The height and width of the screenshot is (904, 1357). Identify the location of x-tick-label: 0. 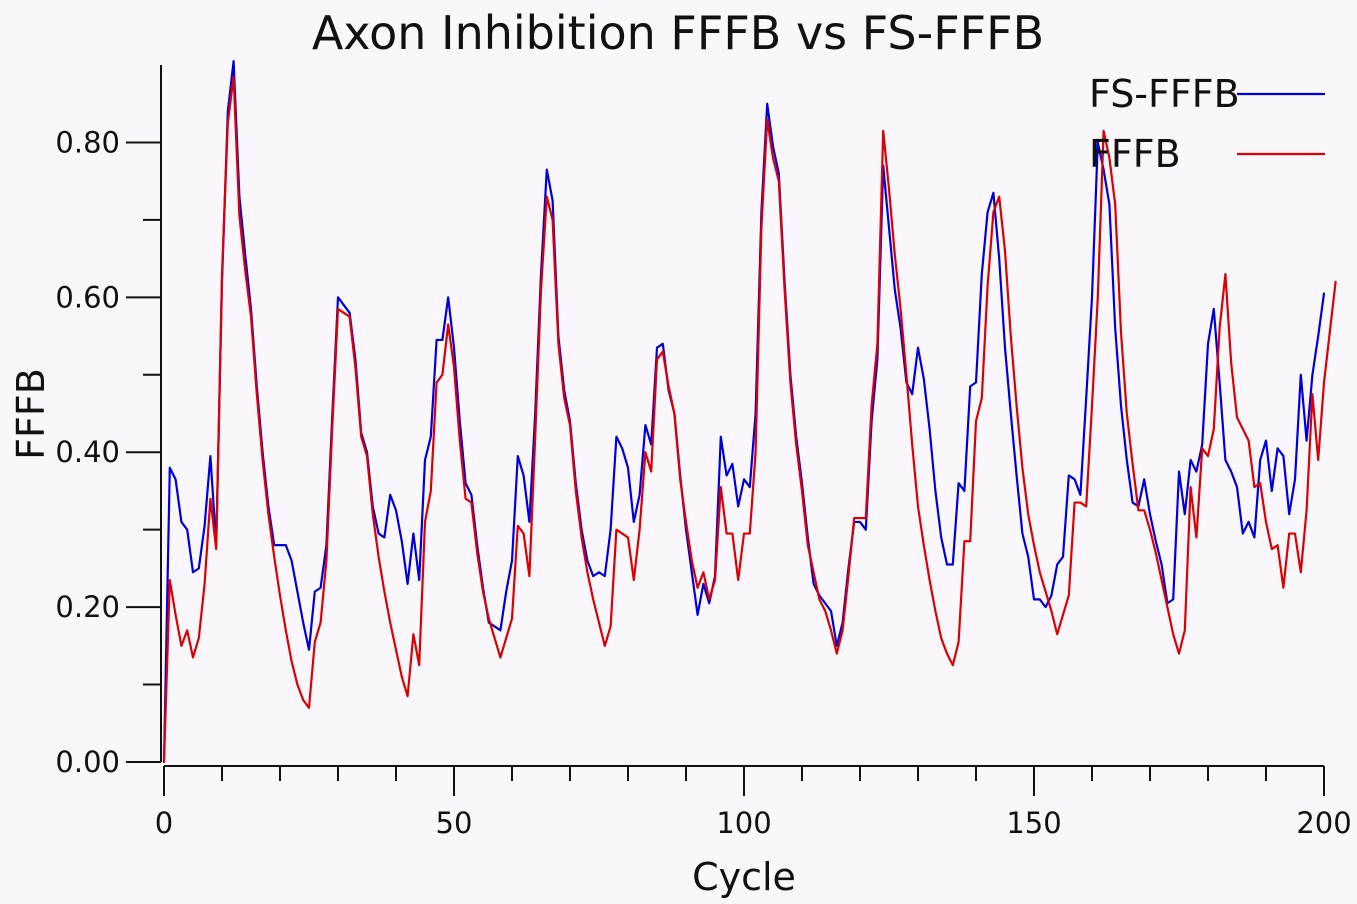
(164, 823).